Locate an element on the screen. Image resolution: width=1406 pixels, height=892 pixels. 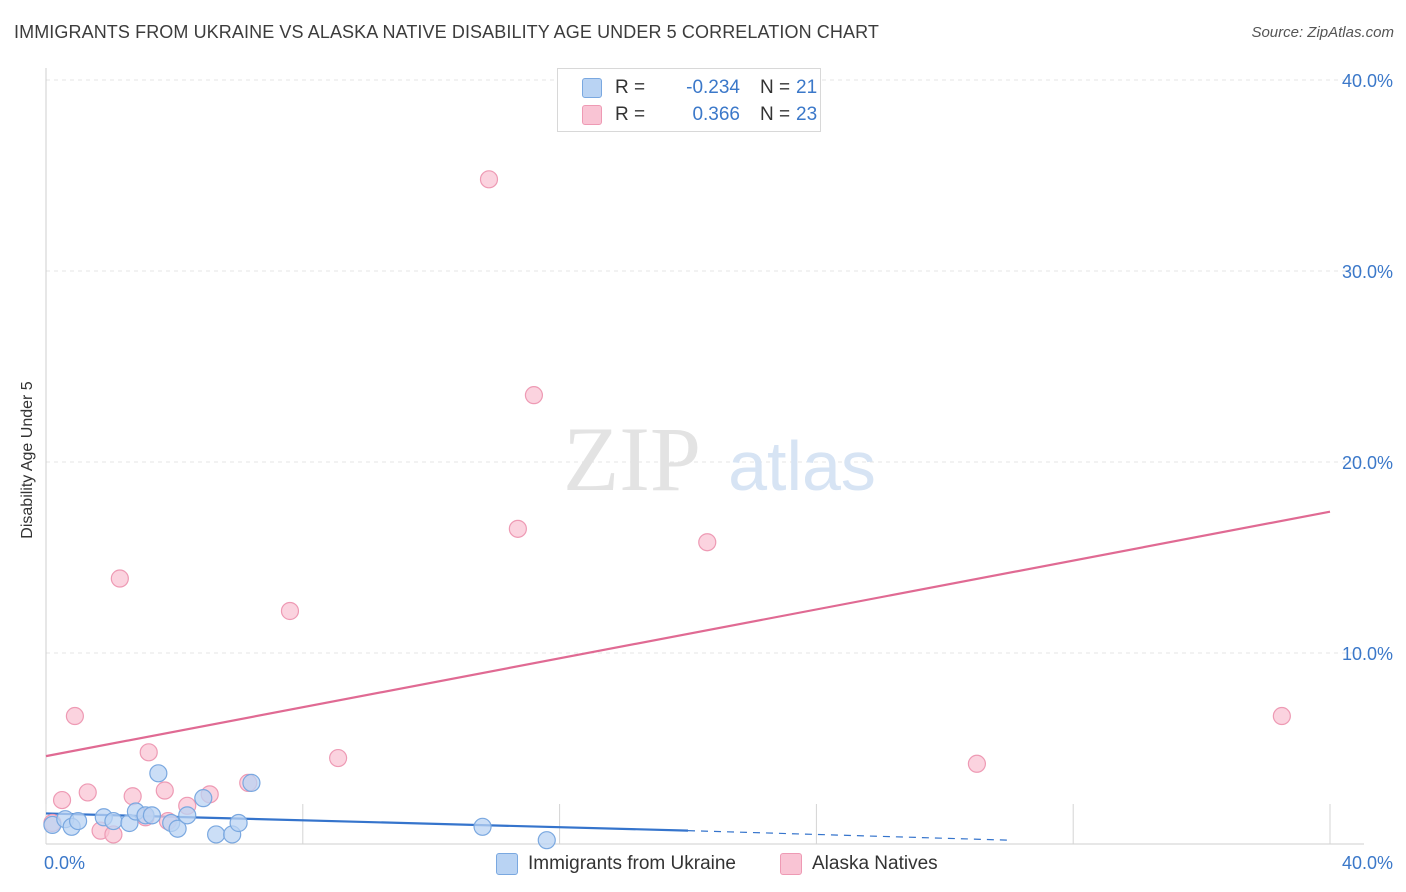
series-swatch-blue is located at coordinates (507, 864).